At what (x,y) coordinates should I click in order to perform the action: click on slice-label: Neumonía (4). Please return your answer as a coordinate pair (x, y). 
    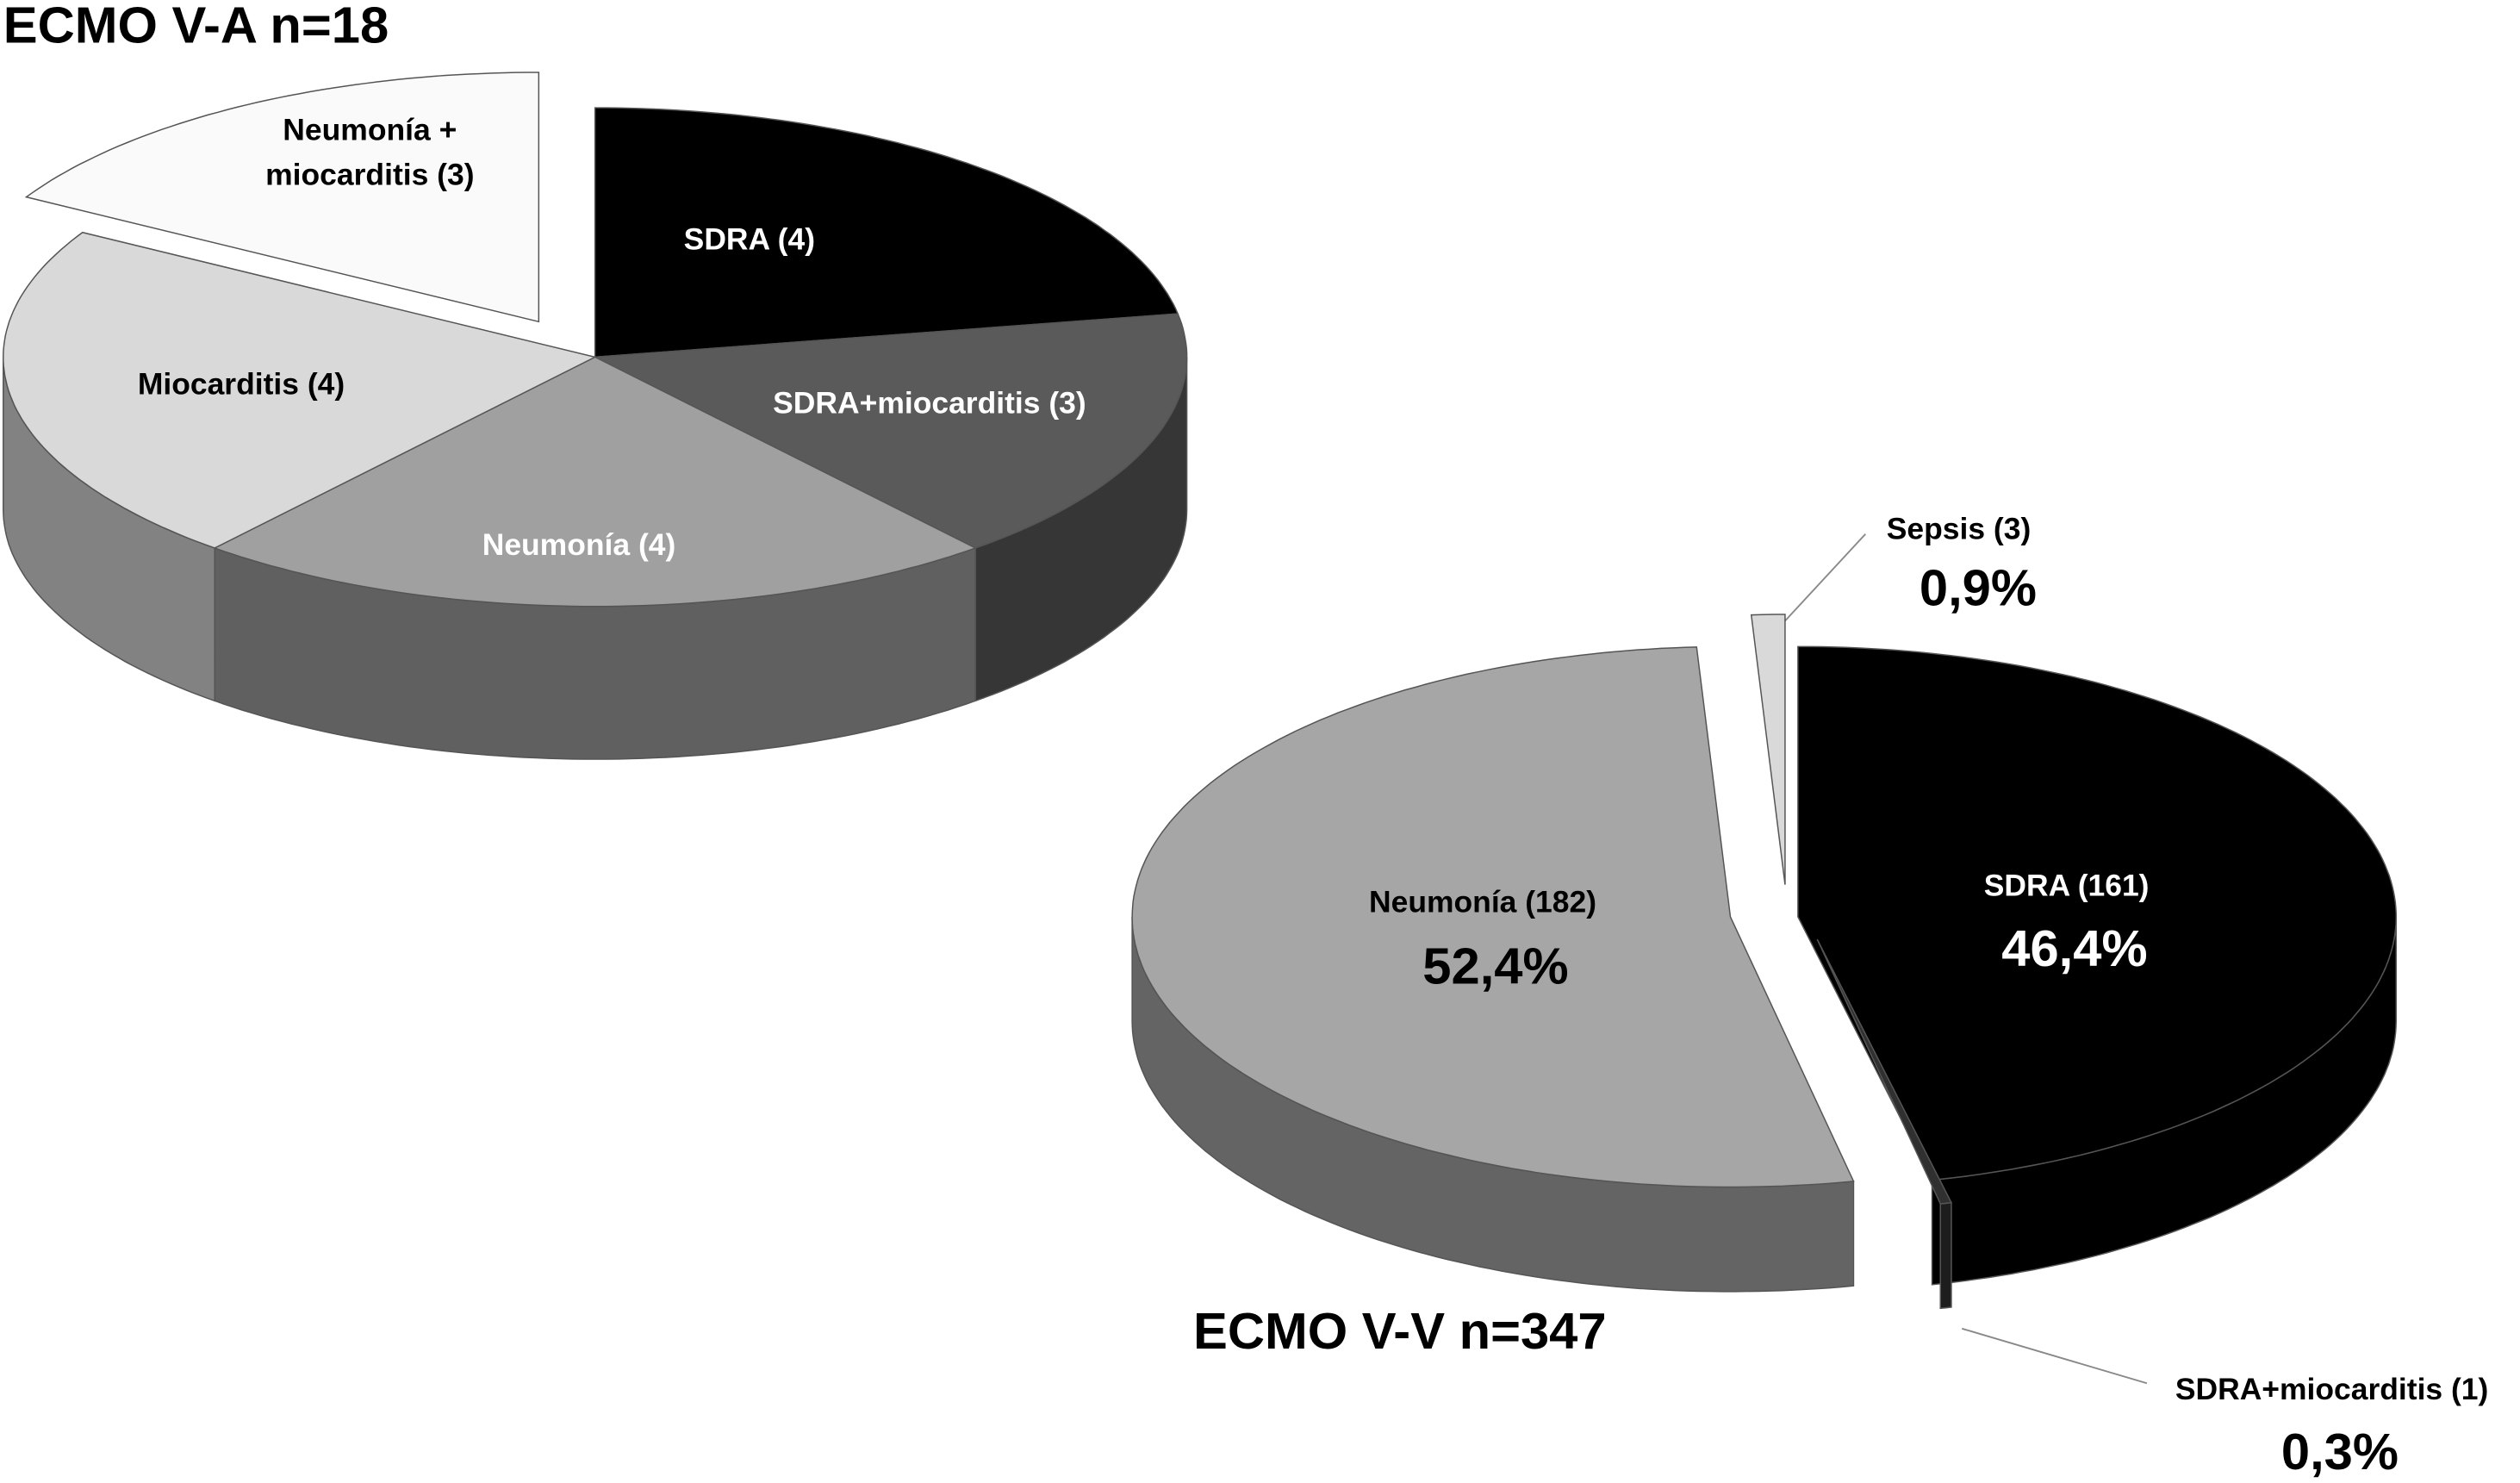
    Looking at the image, I should click on (579, 544).